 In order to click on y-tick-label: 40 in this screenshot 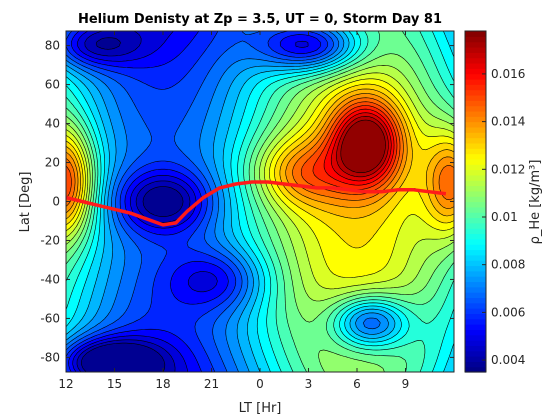, I will do `click(52, 124)`.